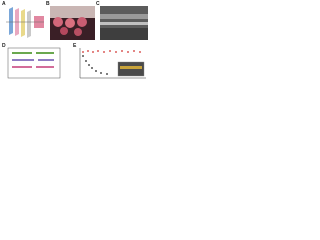  I want to click on panel-label: B, so click(48, 4).